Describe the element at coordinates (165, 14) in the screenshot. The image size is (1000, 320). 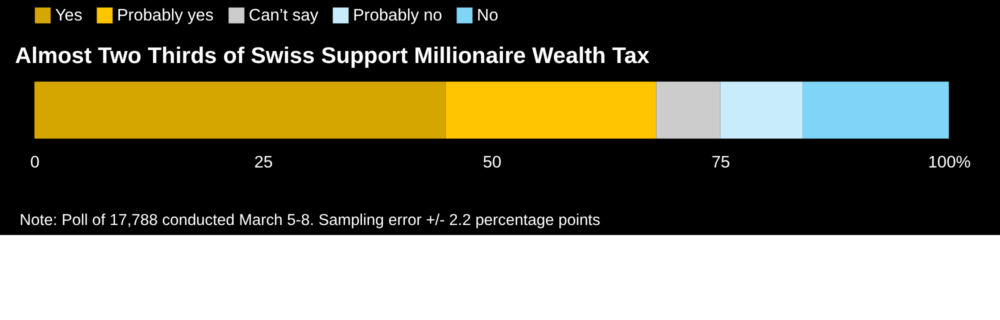
I see `legend-label: Probably yes` at that location.